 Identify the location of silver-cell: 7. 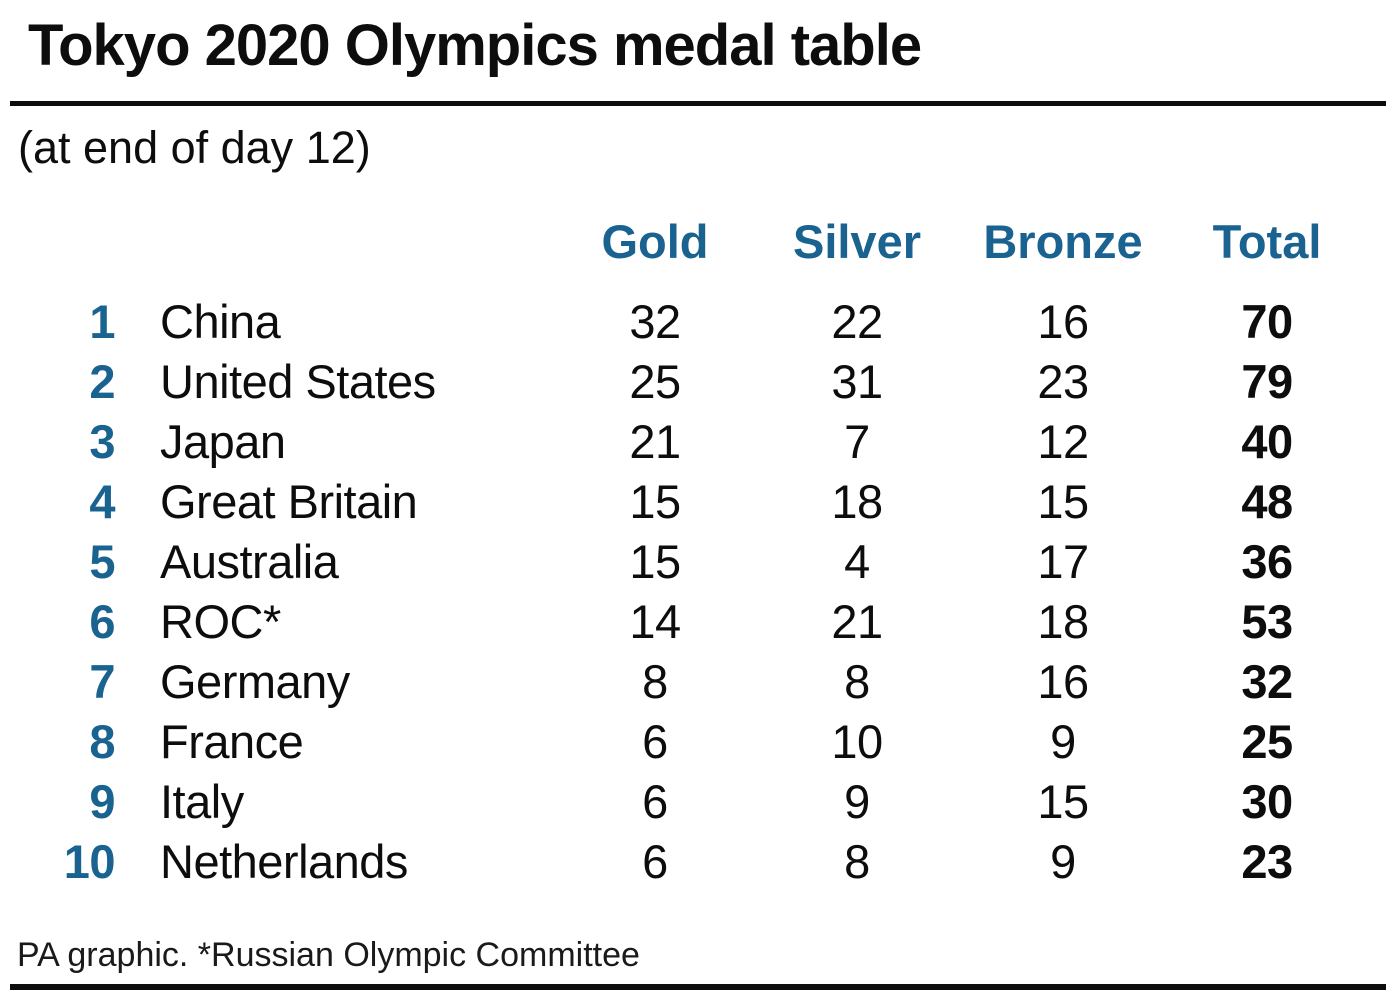
(857, 441).